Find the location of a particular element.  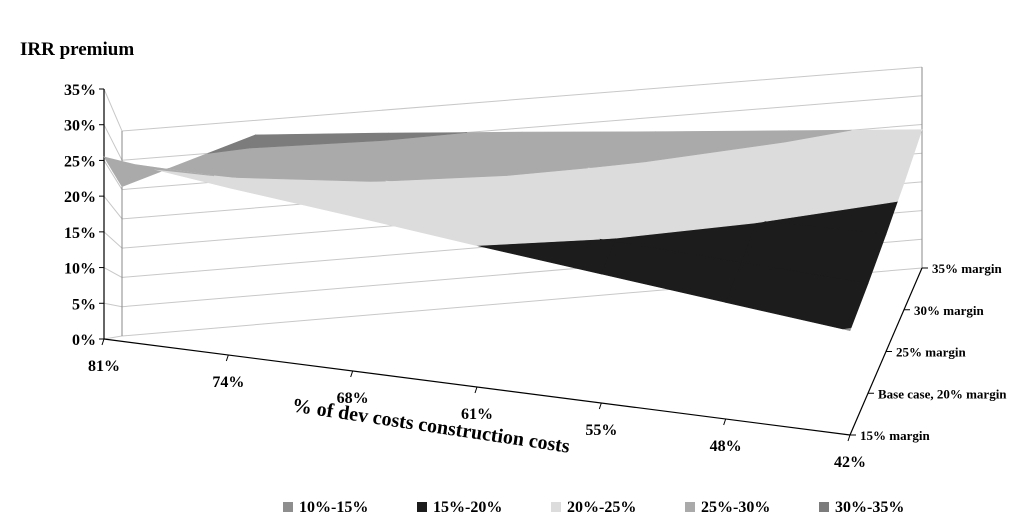

z-tick-label: 30% is located at coordinates (80, 126).